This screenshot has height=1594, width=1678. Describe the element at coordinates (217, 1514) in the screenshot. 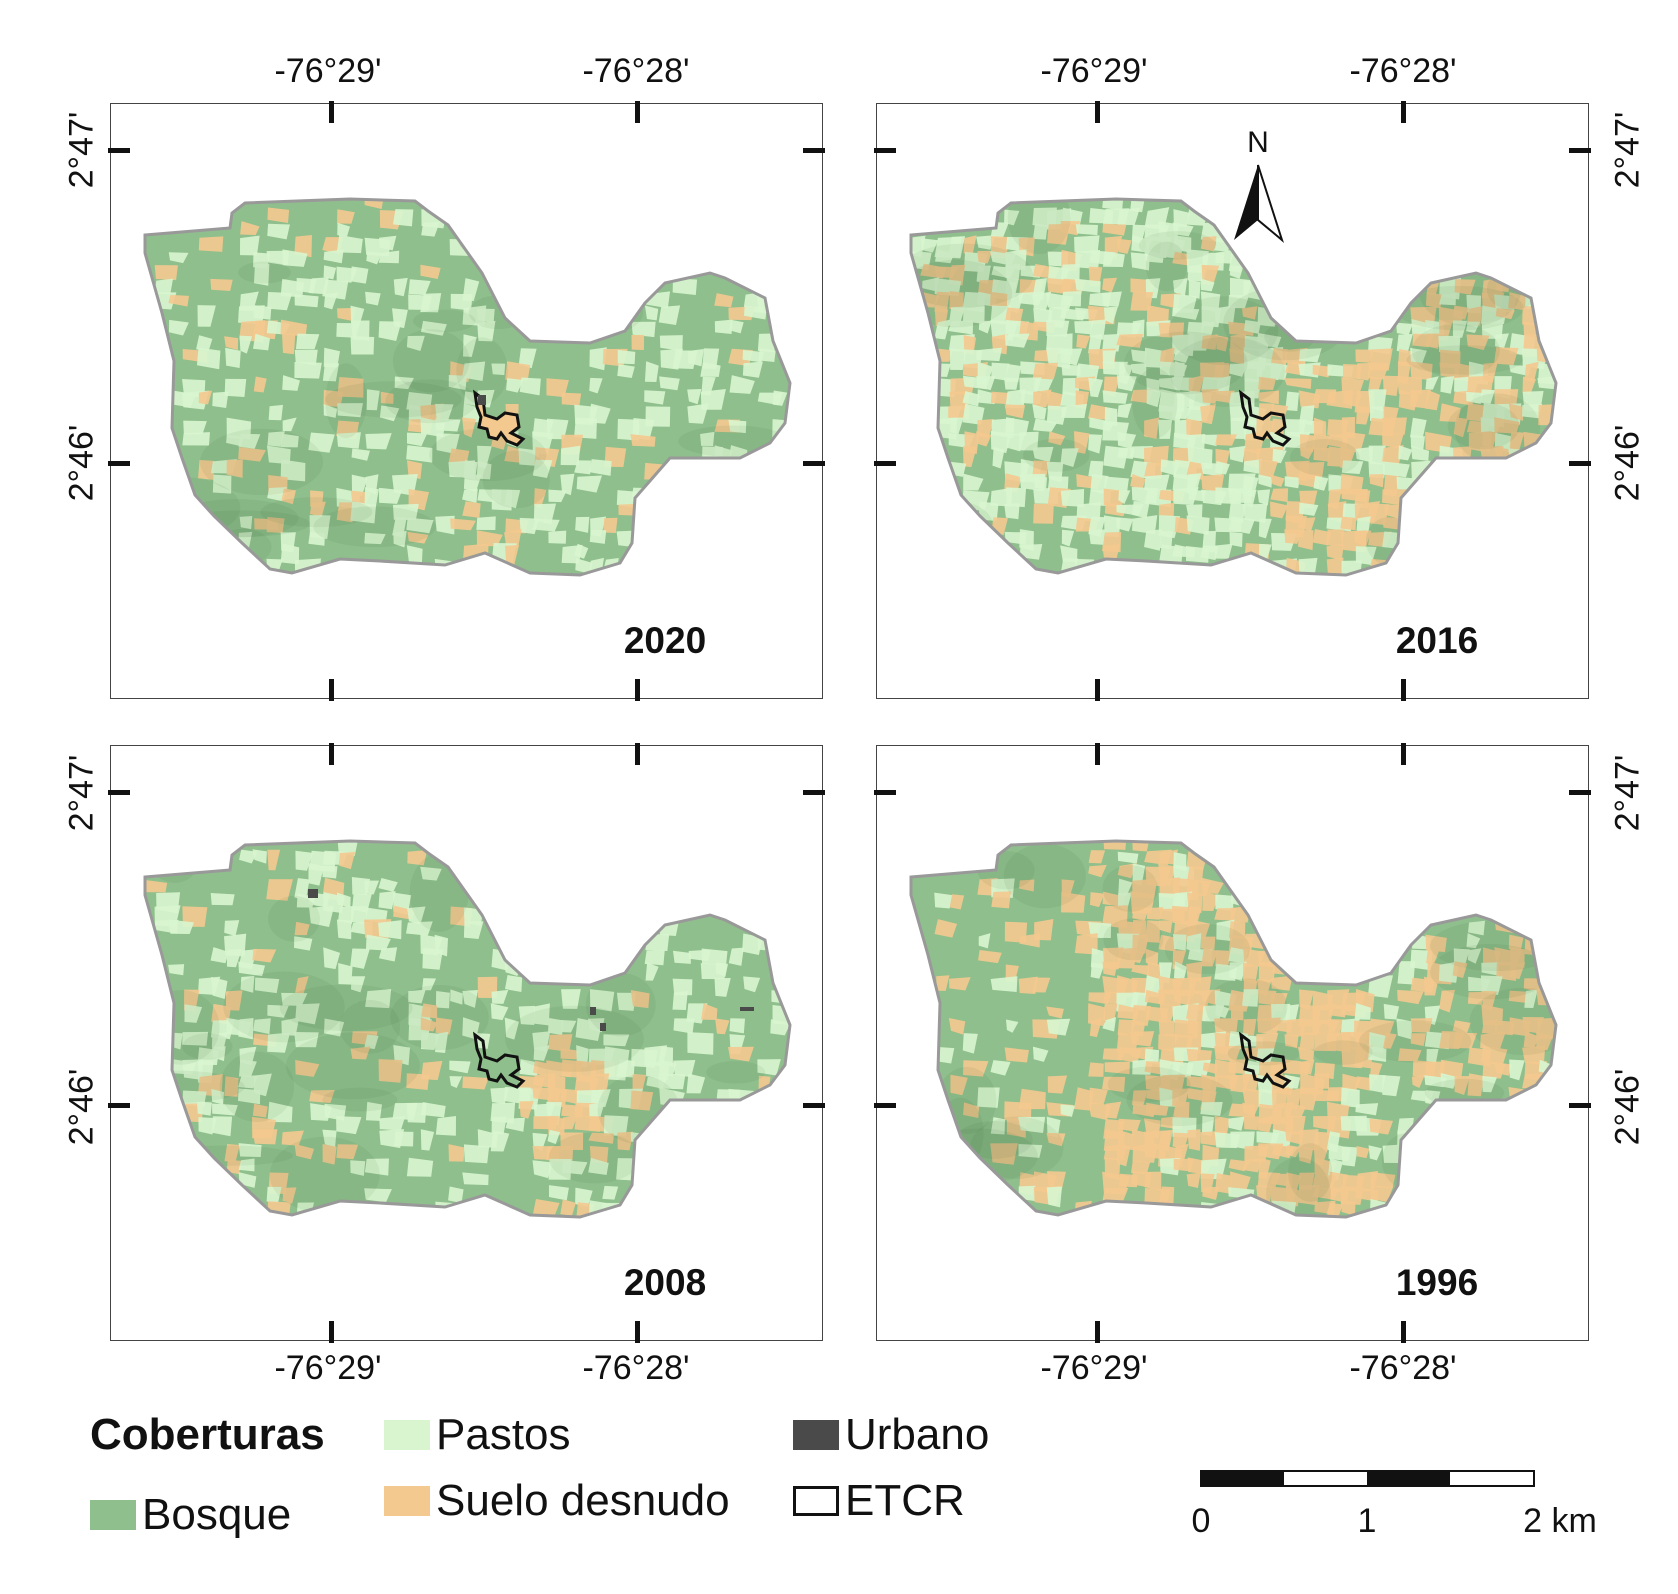

I see `legend-label-bosque: Bosque` at that location.